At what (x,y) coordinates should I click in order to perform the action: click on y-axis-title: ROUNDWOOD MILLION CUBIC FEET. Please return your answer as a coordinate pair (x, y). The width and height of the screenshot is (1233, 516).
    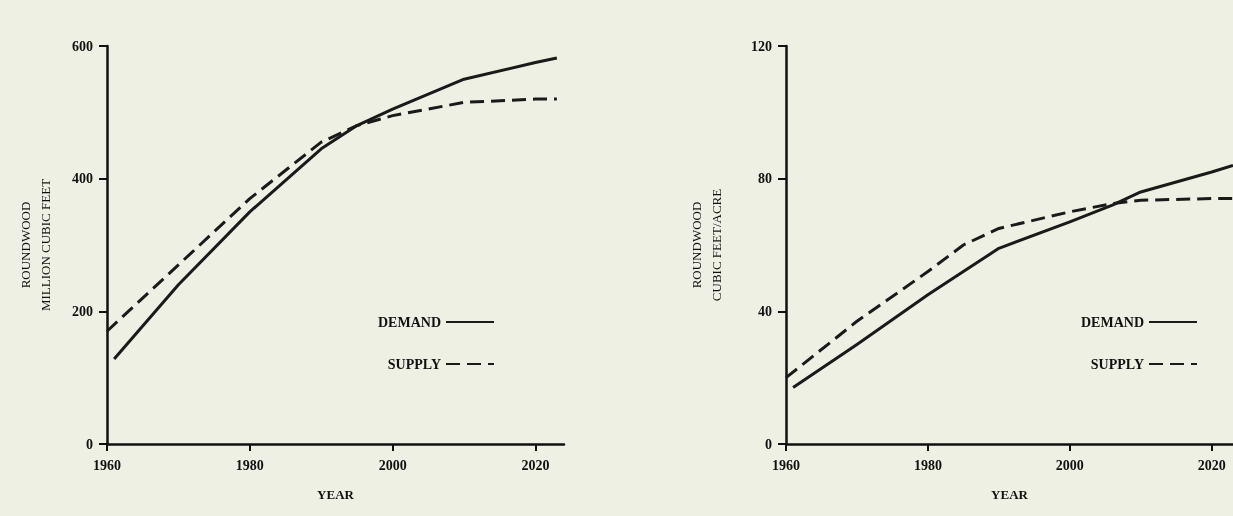
    Looking at the image, I should click on (35, 245).